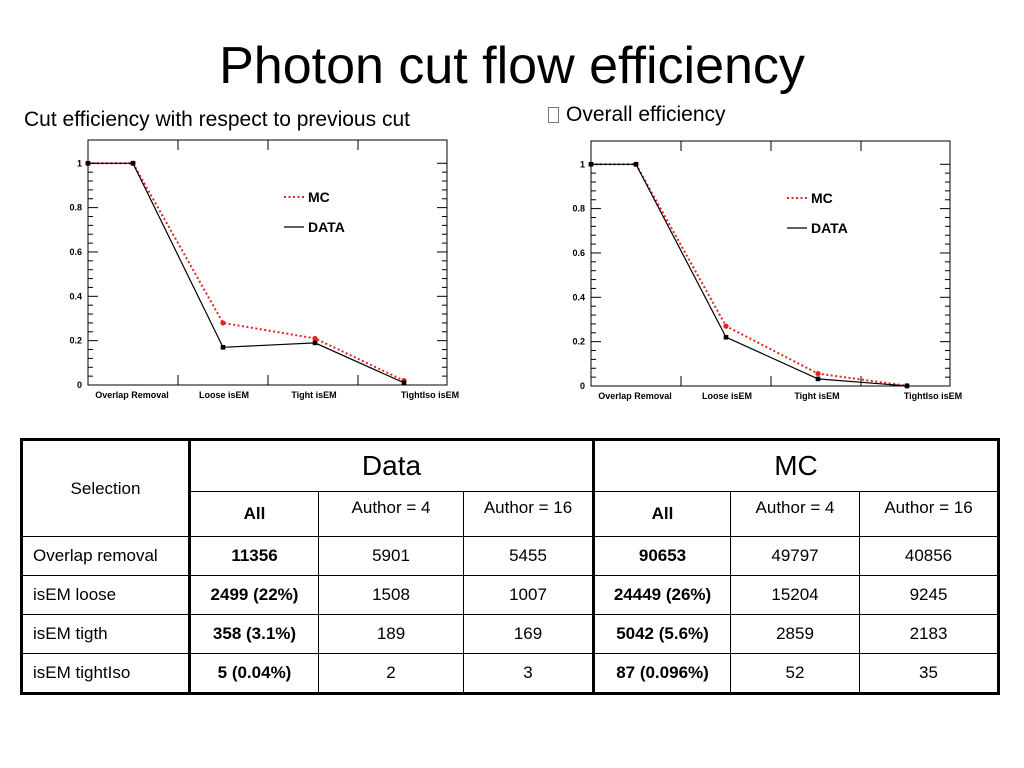  What do you see at coordinates (661, 556) in the screenshot?
I see `table-cell: 90653` at bounding box center [661, 556].